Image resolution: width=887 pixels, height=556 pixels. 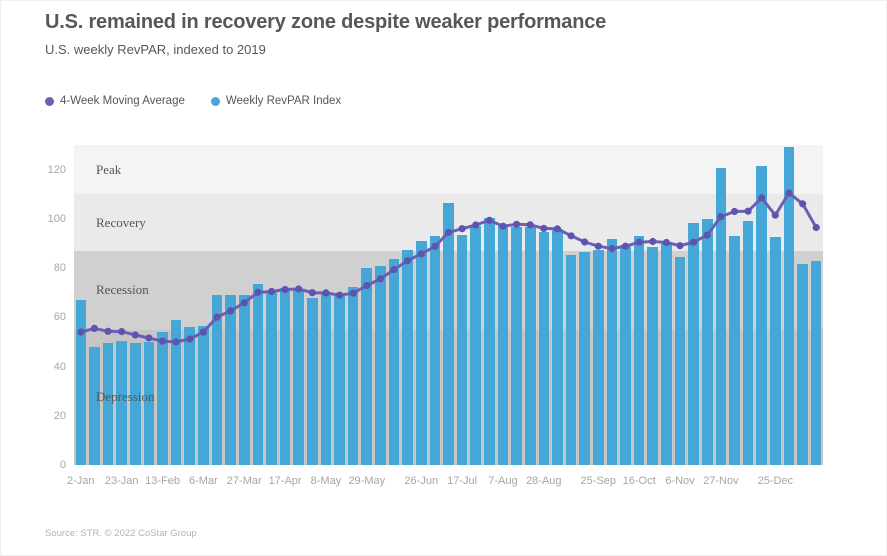 What do you see at coordinates (275, 101) in the screenshot?
I see `legend-item-weekly-index: Weekly RevPAR Index` at bounding box center [275, 101].